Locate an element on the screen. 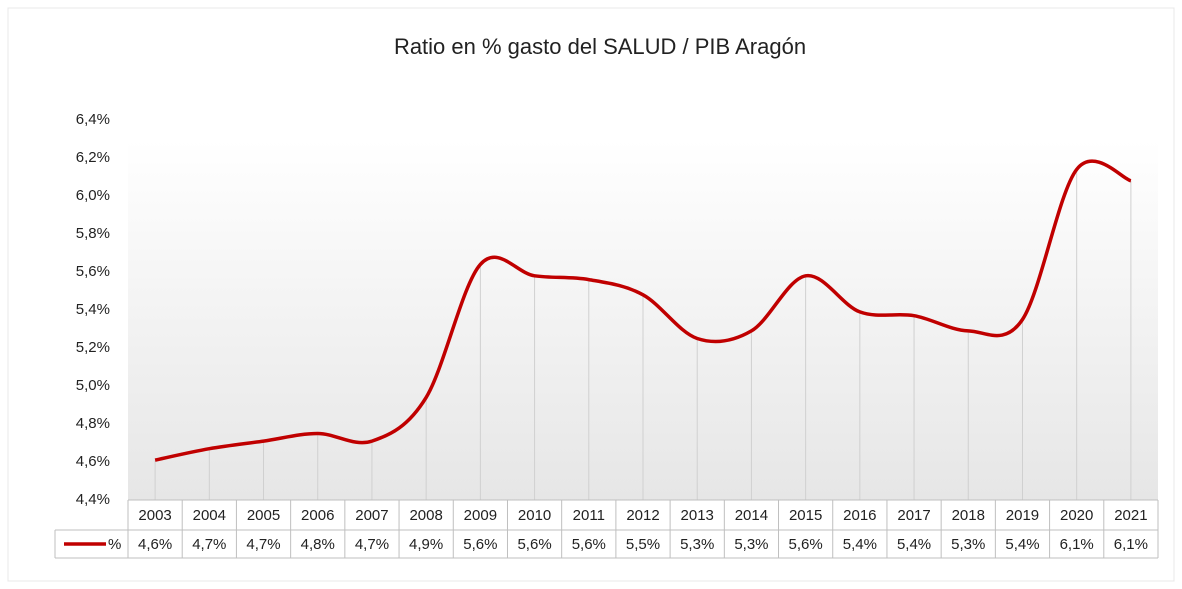 This screenshot has width=1182, height=589. x-tick-label: 2017 is located at coordinates (913, 515).